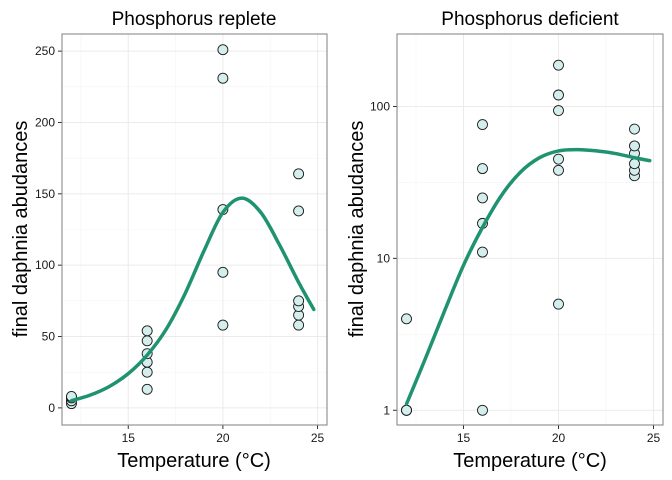  Describe the element at coordinates (45, 51) in the screenshot. I see `y-tick-label: 250` at that location.